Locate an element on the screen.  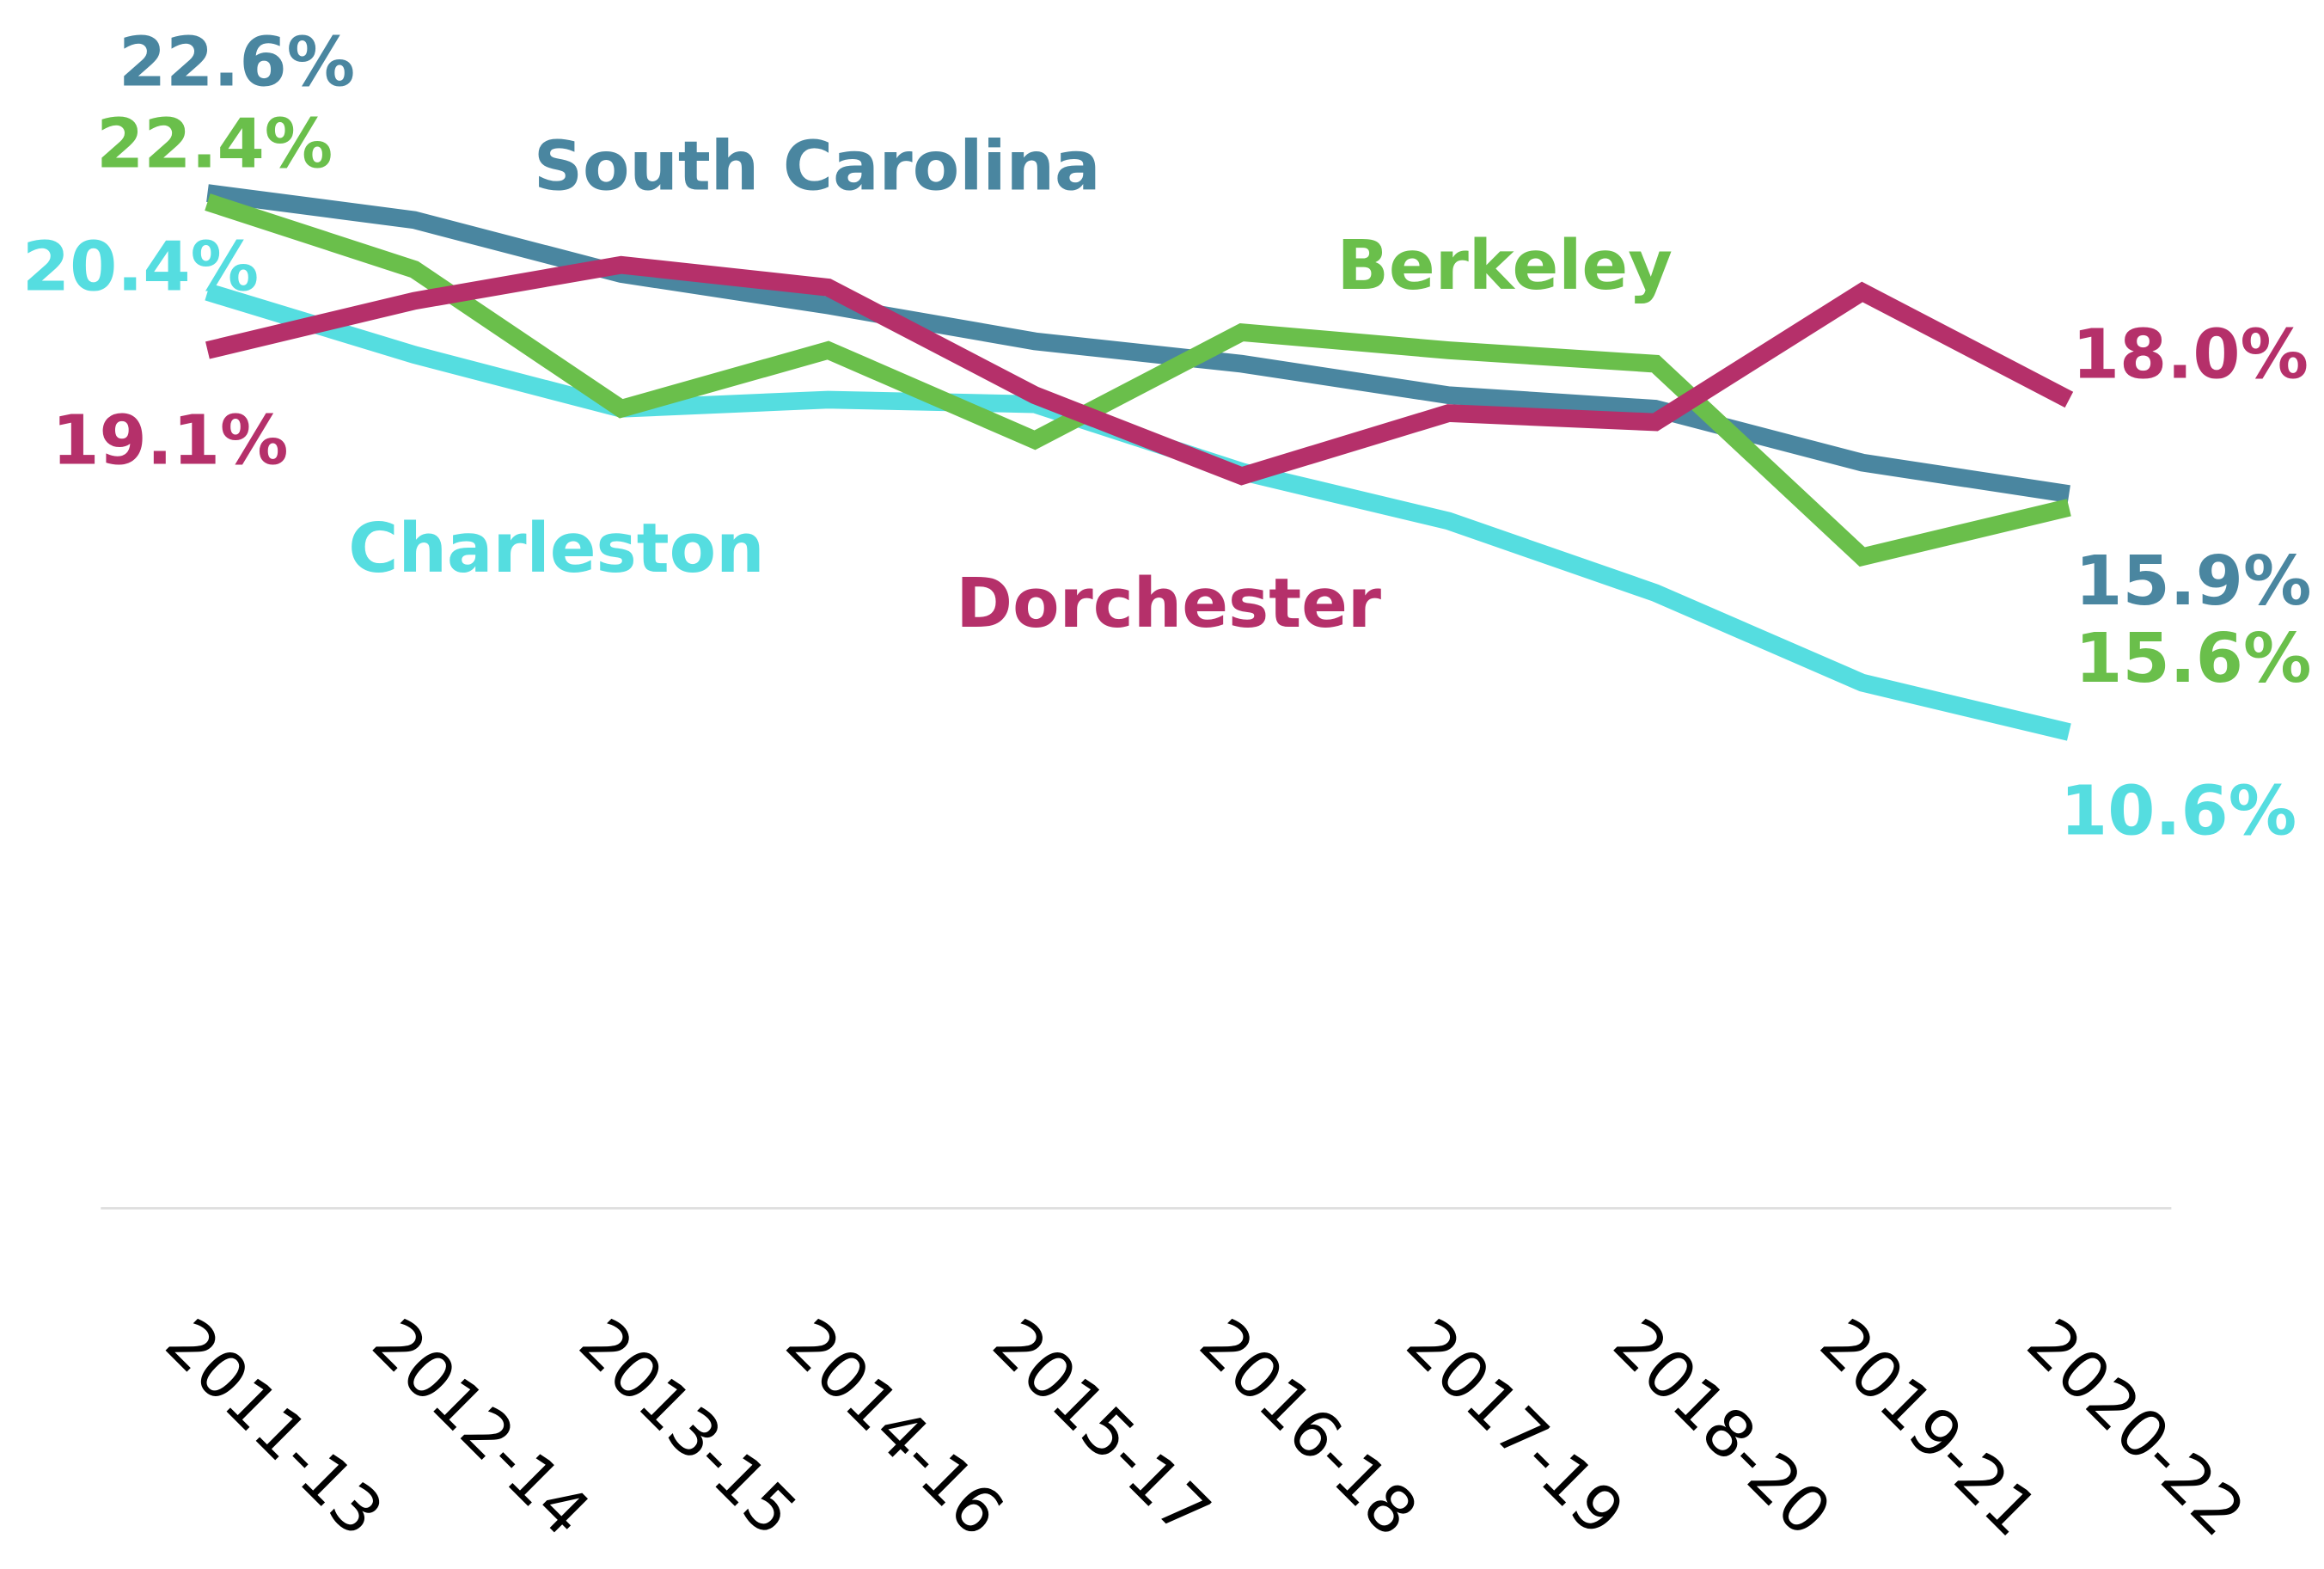
legend-label: Charleston is located at coordinates (556, 548).